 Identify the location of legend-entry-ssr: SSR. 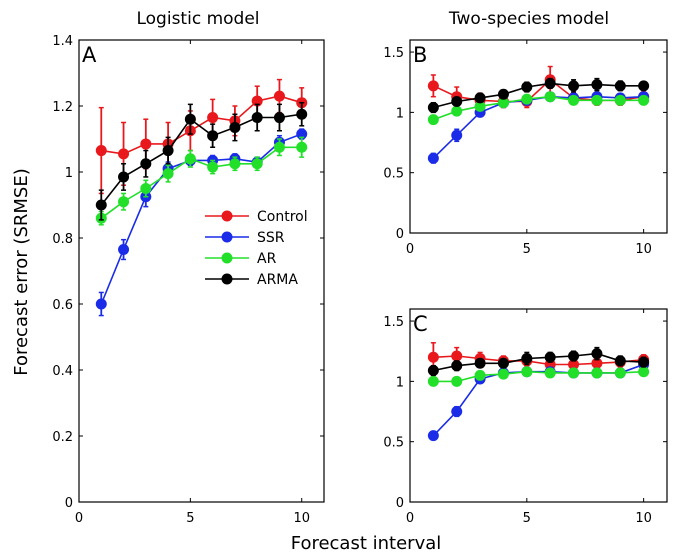
(271, 238).